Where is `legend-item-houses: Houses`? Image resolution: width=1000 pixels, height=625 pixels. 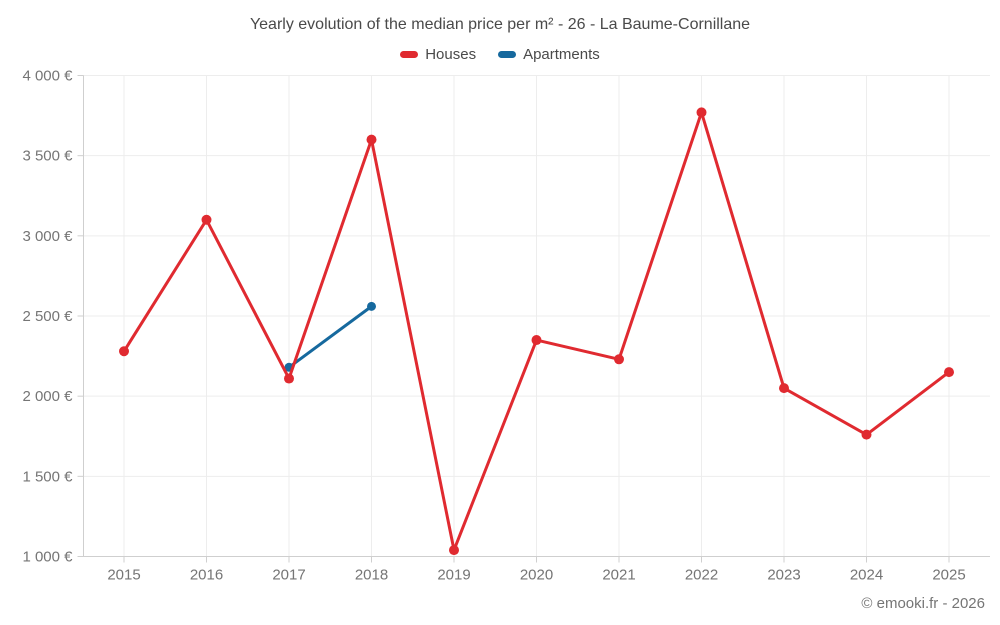 legend-item-houses: Houses is located at coordinates (438, 54).